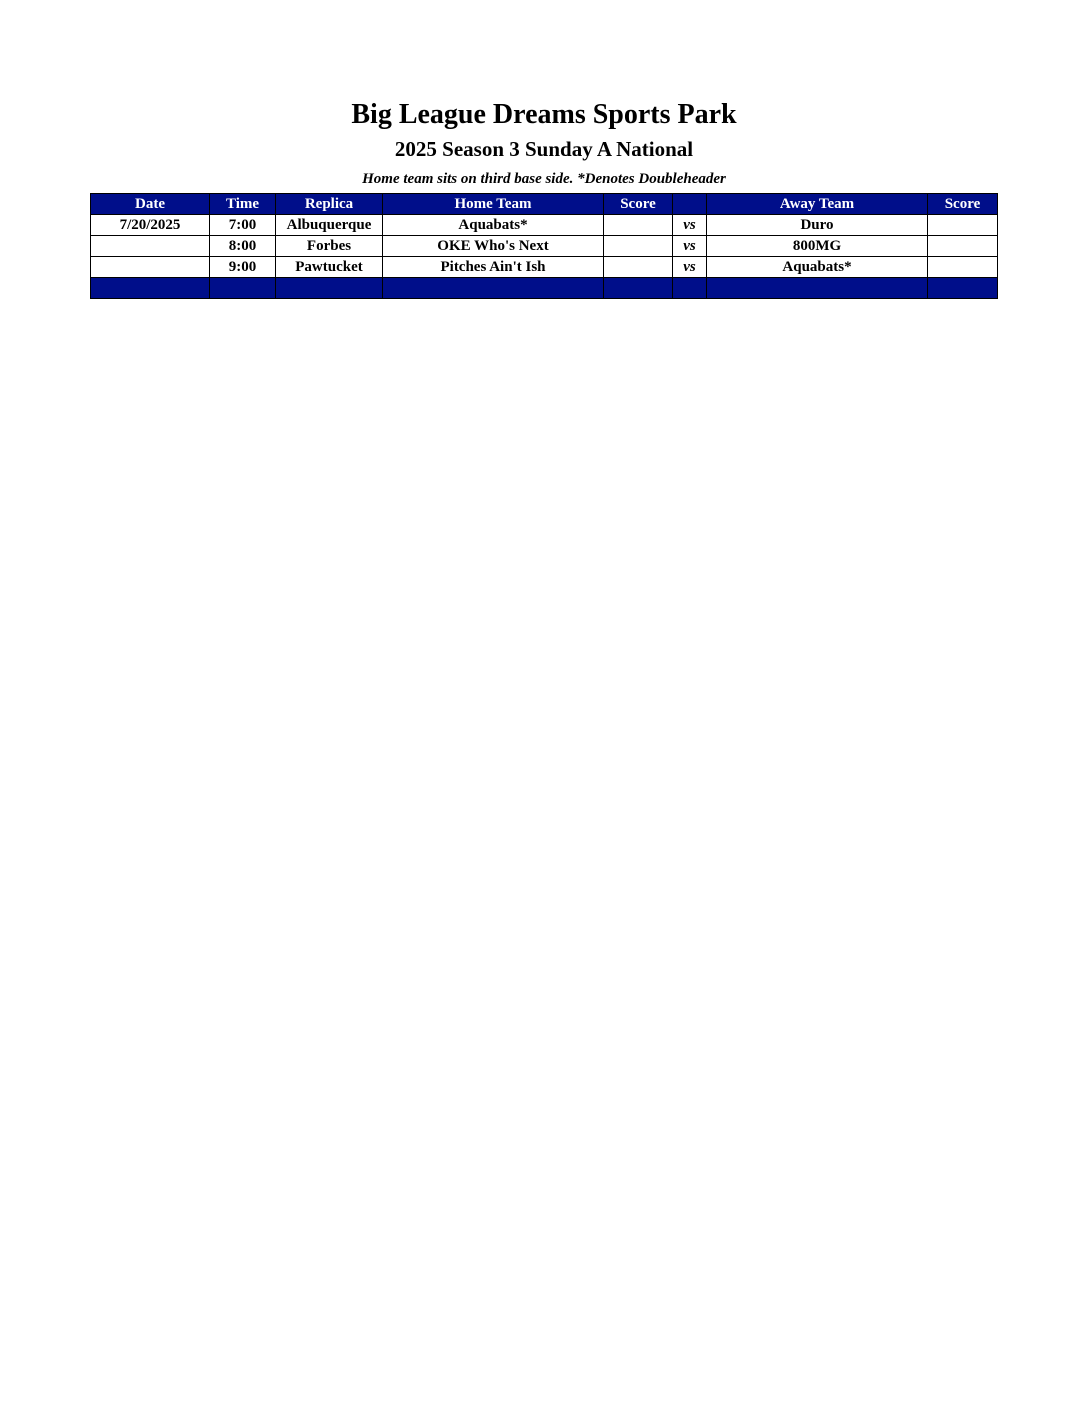 This screenshot has width=1088, height=1408. I want to click on table-row: 8:00 Forbes OKE Who's Next vs 800MG, so click(544, 246).